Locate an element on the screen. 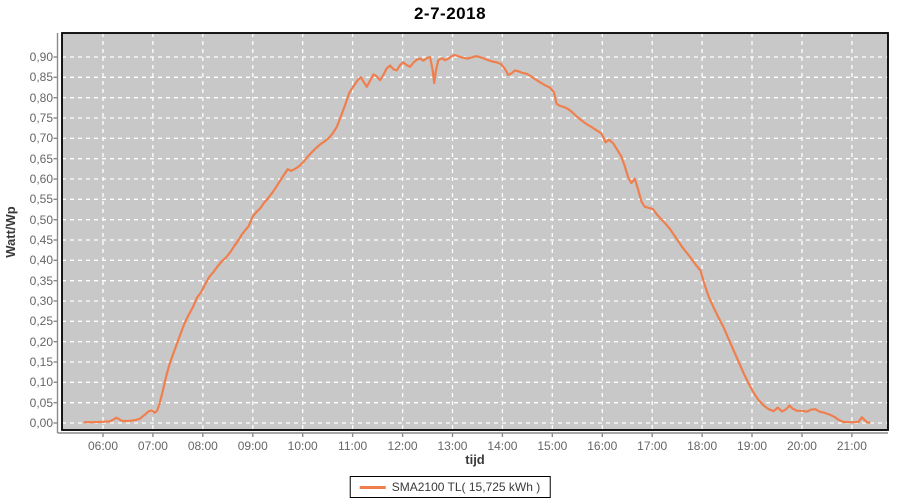 The height and width of the screenshot is (500, 900). x-axis-label: tijd is located at coordinates (475, 459).